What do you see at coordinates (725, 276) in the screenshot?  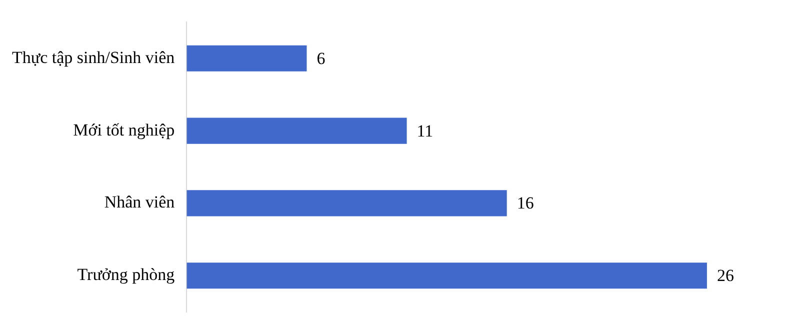 I see `data-label: 26` at bounding box center [725, 276].